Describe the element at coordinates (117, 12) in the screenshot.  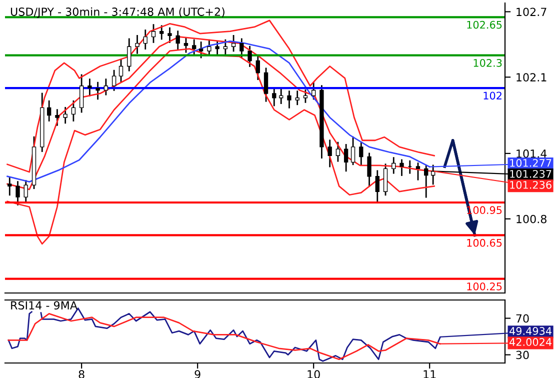
I see `chart-title: USD/JPY - 30min - 3:47:48 AM (UTC+2)` at that location.